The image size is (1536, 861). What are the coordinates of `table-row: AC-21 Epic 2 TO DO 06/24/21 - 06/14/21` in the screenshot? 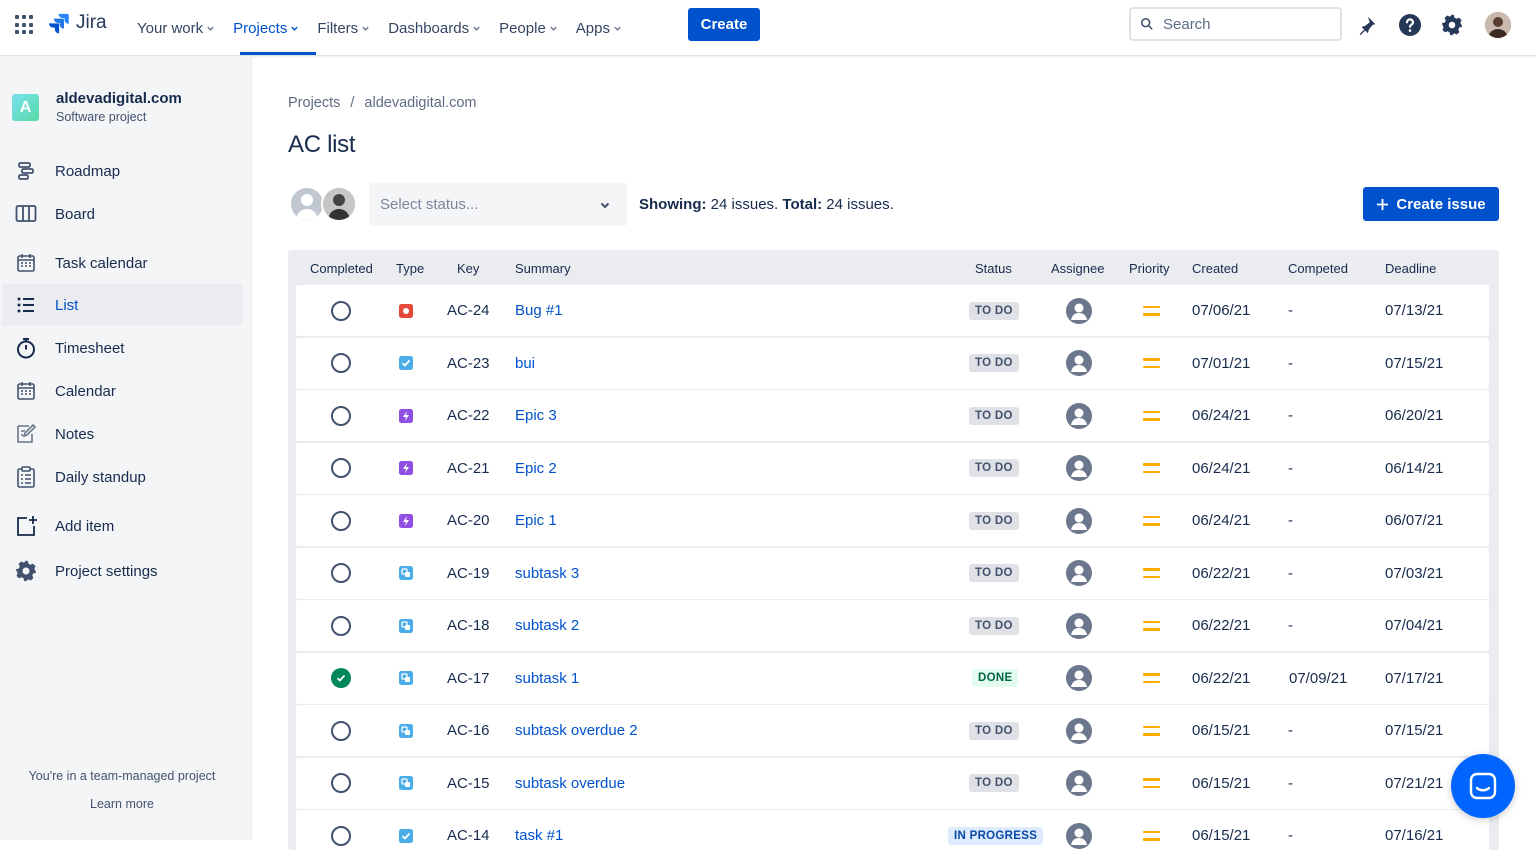 It's located at (892, 468).